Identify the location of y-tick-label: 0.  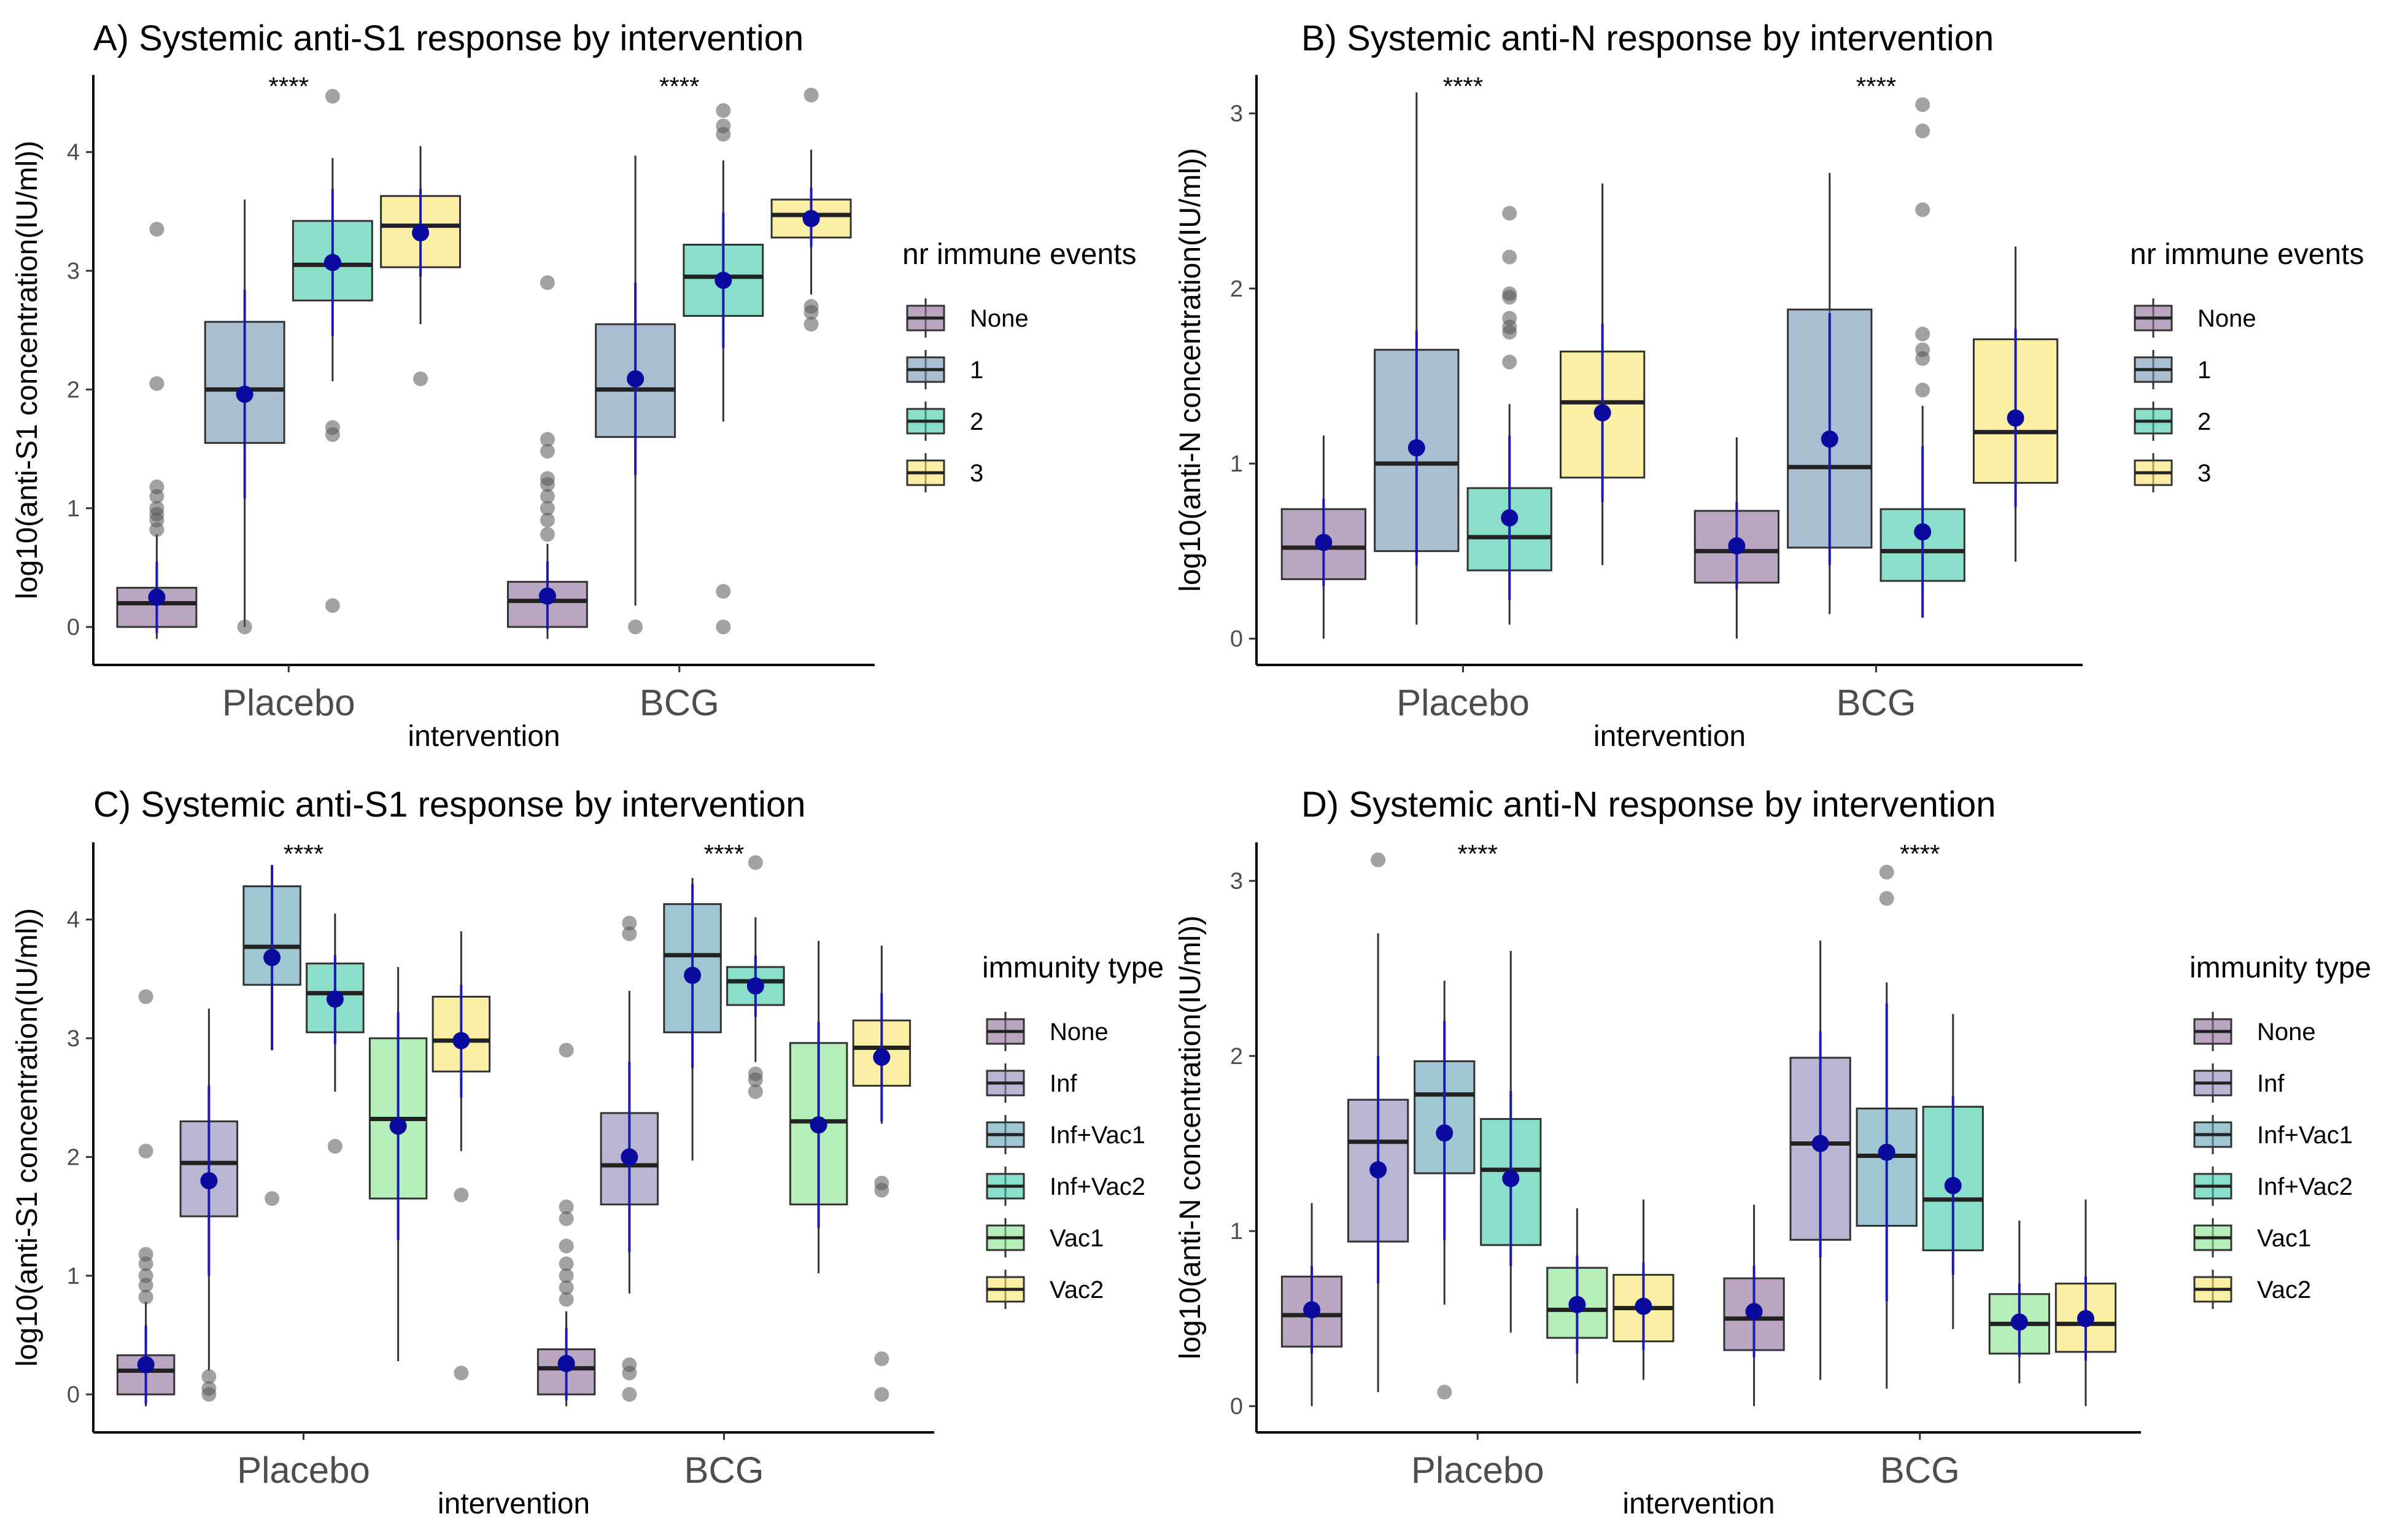
(1236, 639).